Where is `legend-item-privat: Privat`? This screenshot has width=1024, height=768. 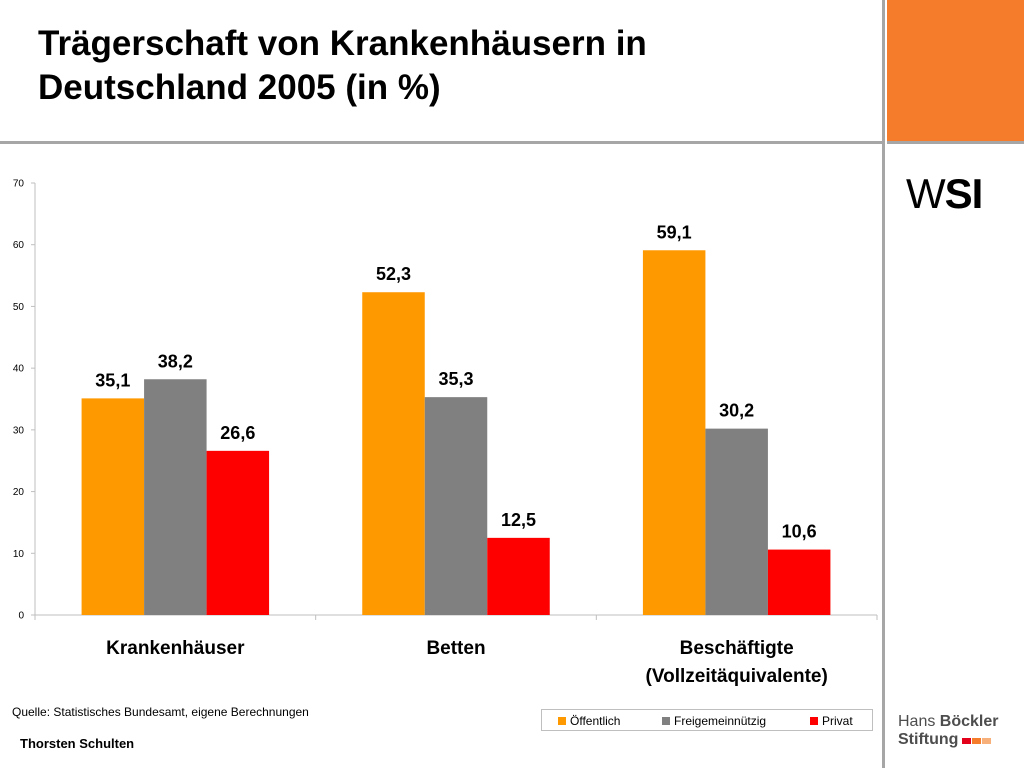
legend-item-privat: Privat is located at coordinates (831, 721).